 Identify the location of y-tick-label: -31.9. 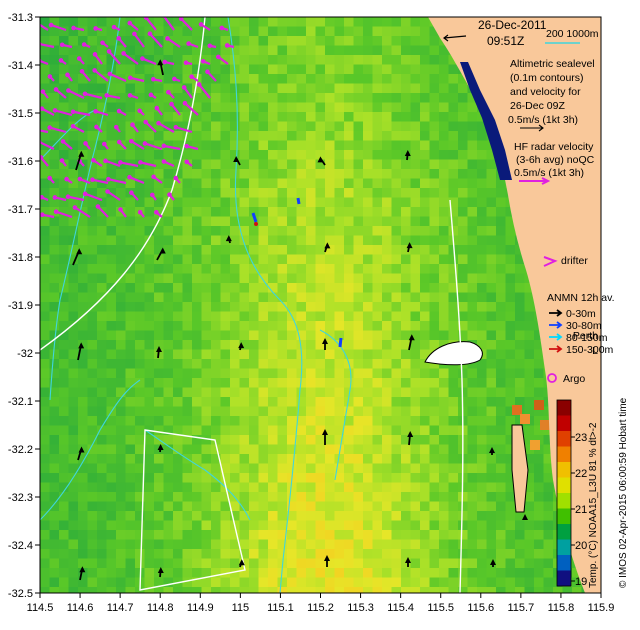
(20, 306).